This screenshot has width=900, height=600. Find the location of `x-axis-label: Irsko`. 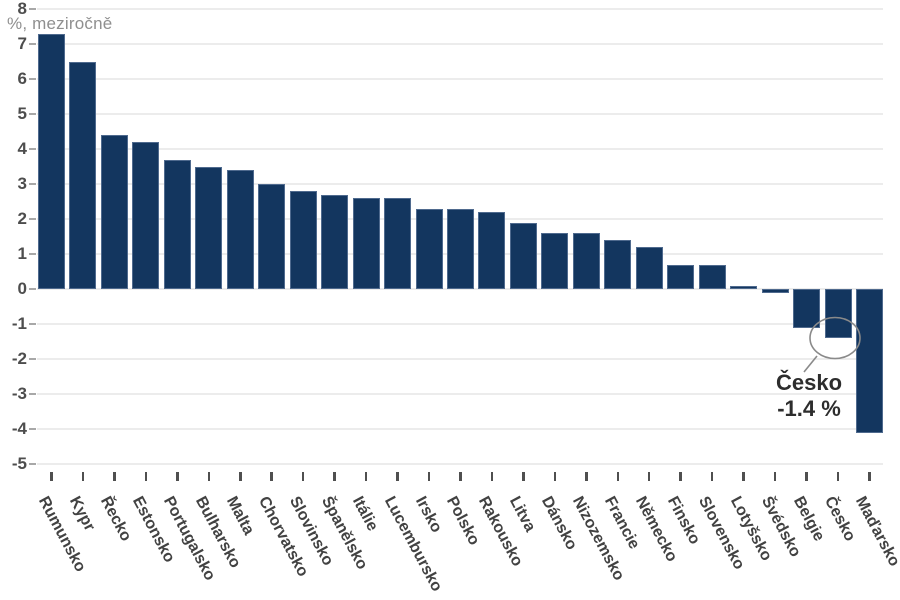

x-axis-label: Irsko is located at coordinates (428, 514).